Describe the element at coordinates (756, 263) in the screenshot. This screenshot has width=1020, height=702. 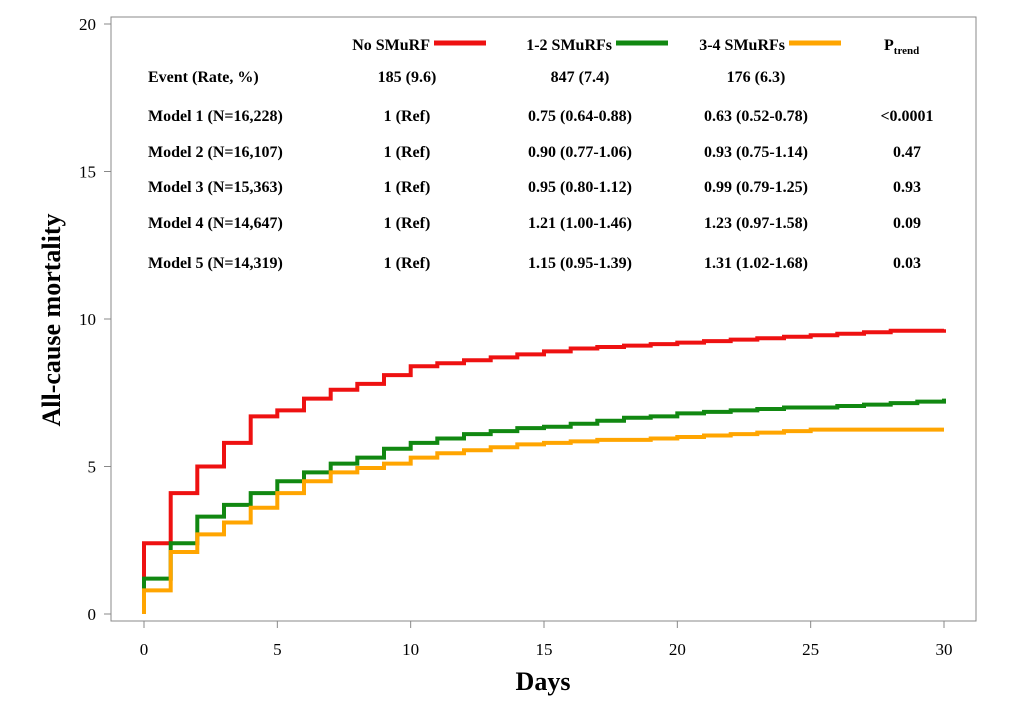
I see `table-cell: 1.31 (1.02-1.68)` at that location.